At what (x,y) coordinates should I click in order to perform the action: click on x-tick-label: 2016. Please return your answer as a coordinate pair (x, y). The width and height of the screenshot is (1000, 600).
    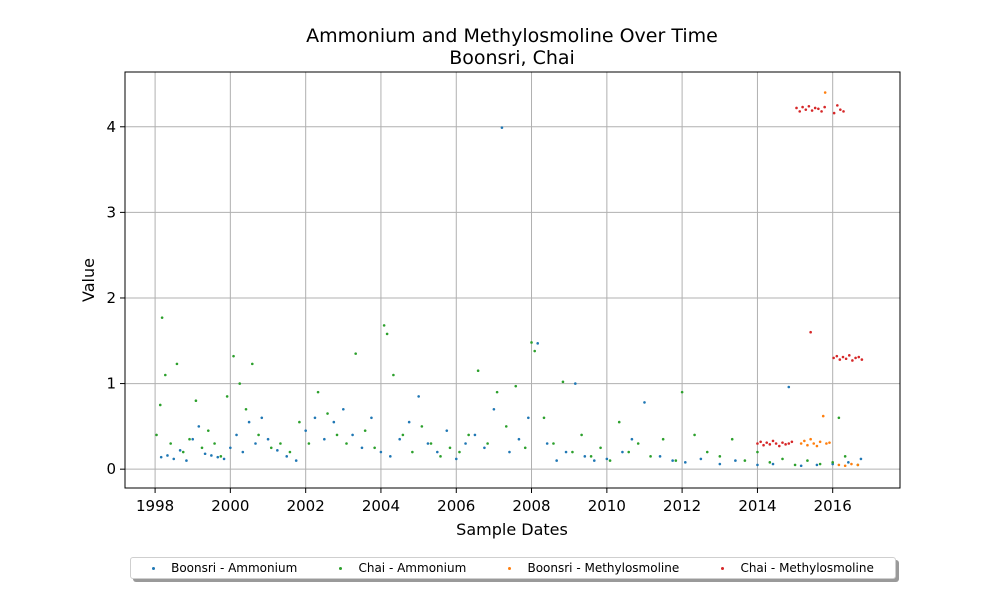
    Looking at the image, I should click on (833, 506).